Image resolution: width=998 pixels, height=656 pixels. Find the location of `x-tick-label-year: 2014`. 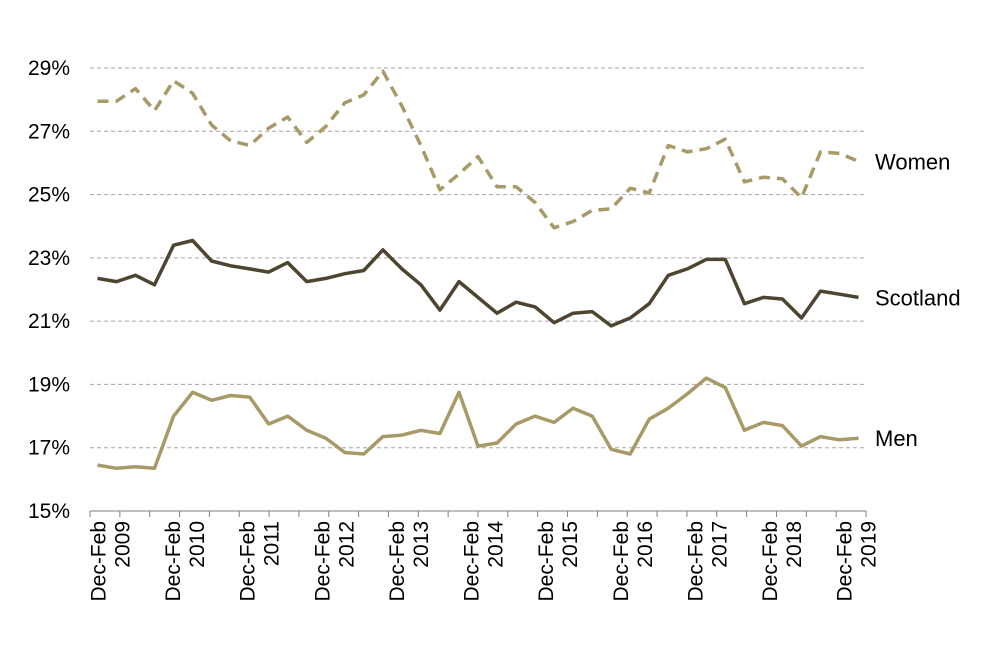

x-tick-label-year: 2014 is located at coordinates (496, 544).